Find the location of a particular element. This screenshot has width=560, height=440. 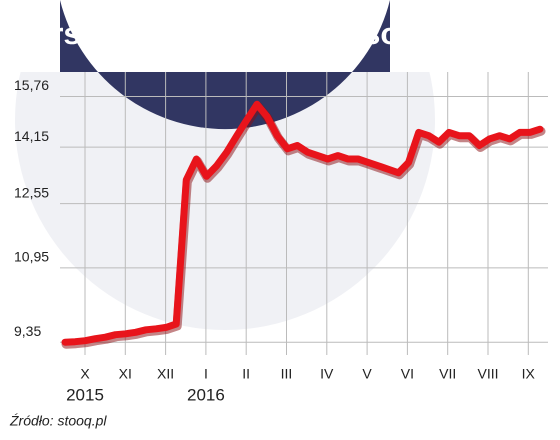

year-label: 2015 is located at coordinates (85, 394).